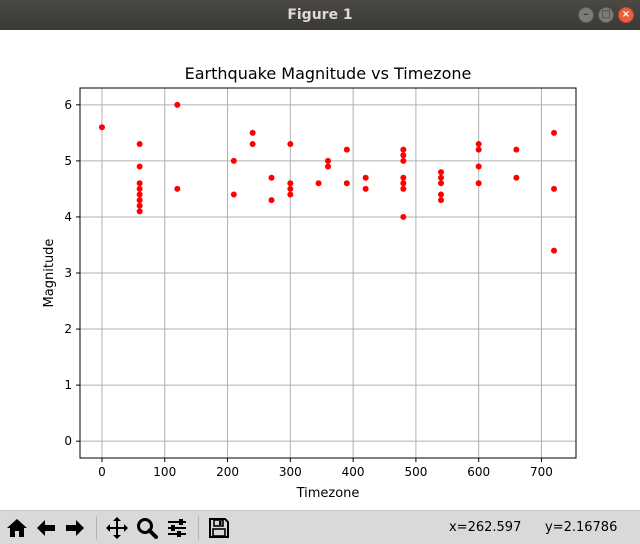 The width and height of the screenshot is (640, 544). I want to click on window-title: Figure 1, so click(320, 15).